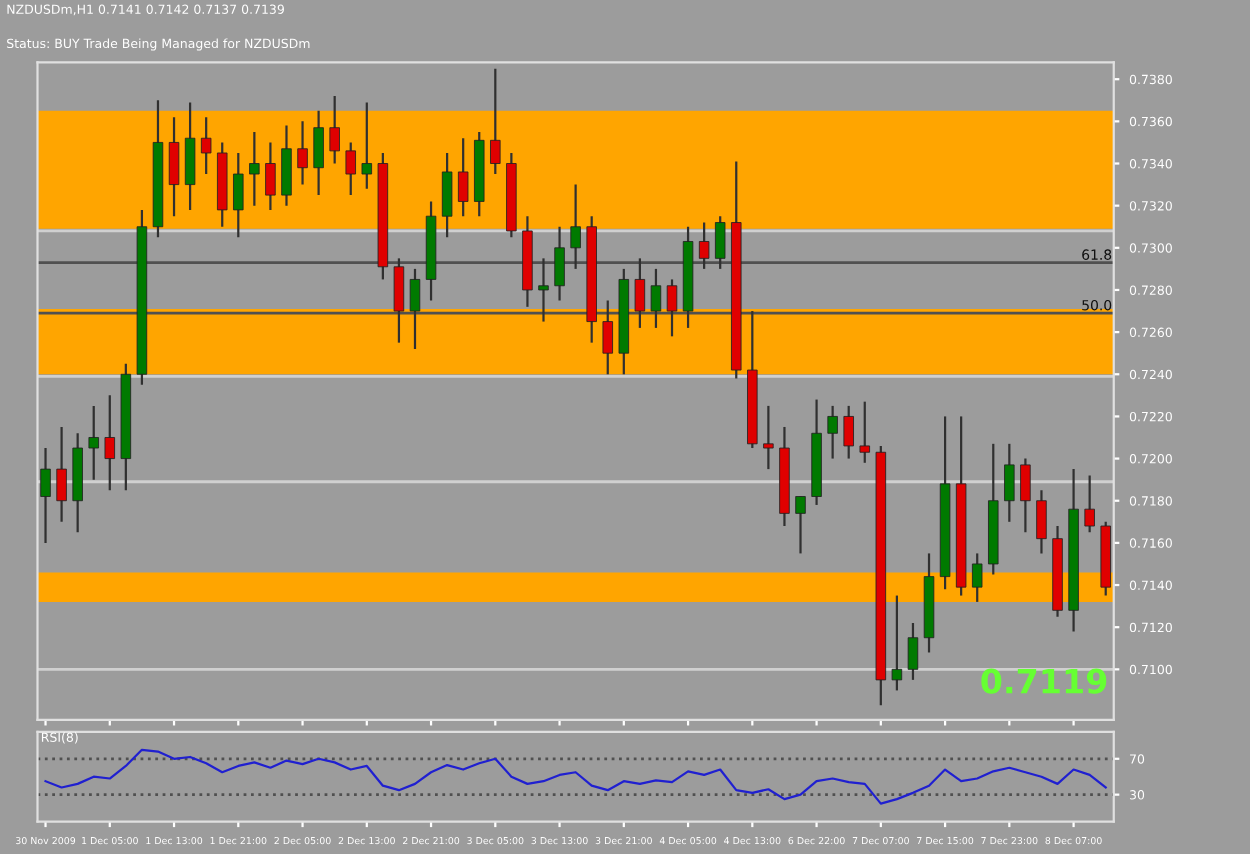 Image resolution: width=1250 pixels, height=854 pixels. I want to click on annotation: 0.7119, so click(1044, 681).